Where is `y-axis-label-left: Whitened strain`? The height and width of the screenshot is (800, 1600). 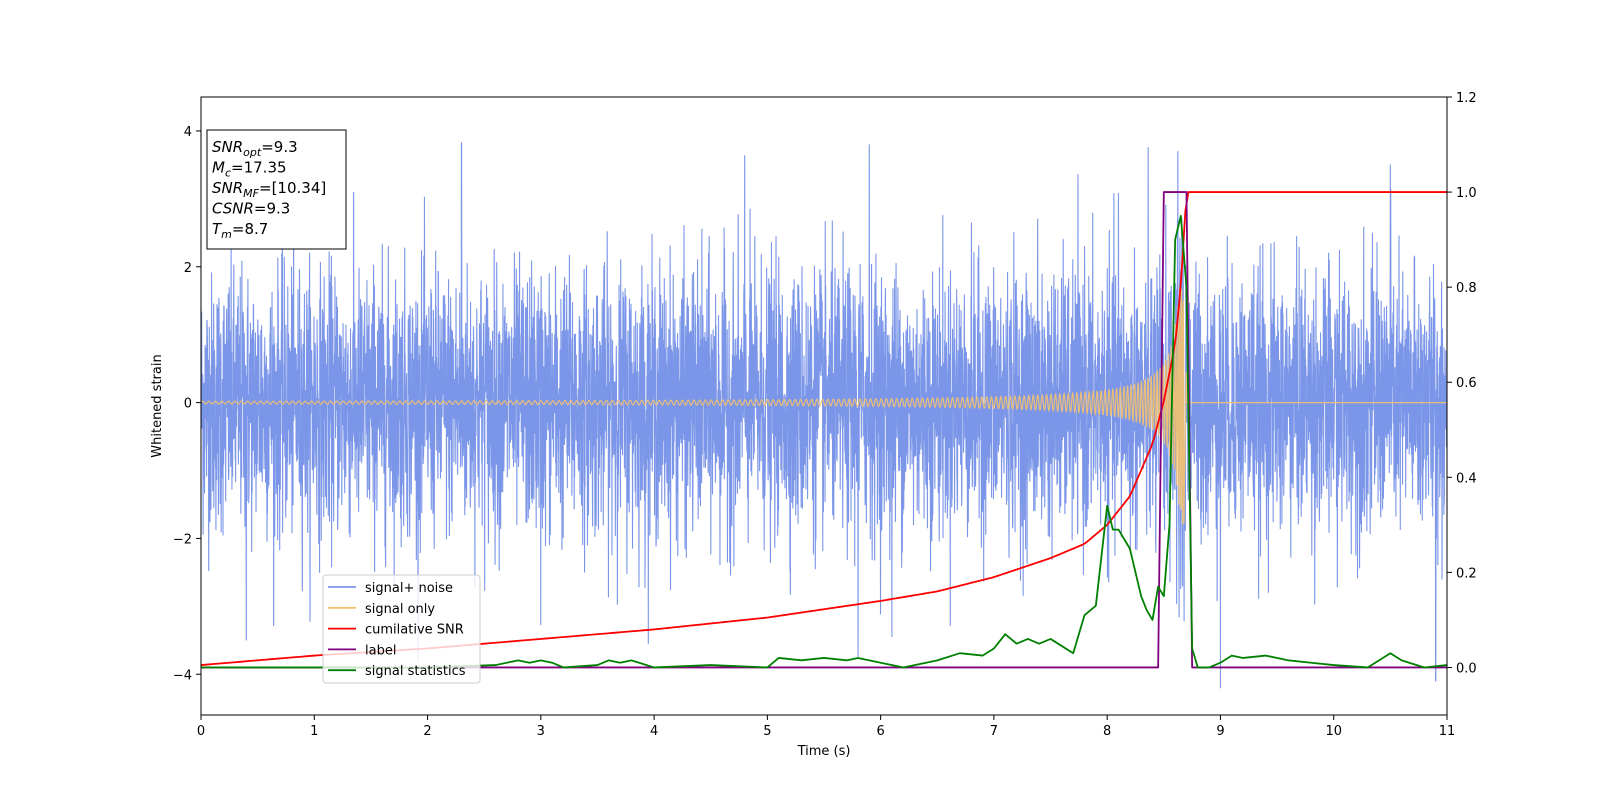 y-axis-label-left: Whitened strain is located at coordinates (157, 405).